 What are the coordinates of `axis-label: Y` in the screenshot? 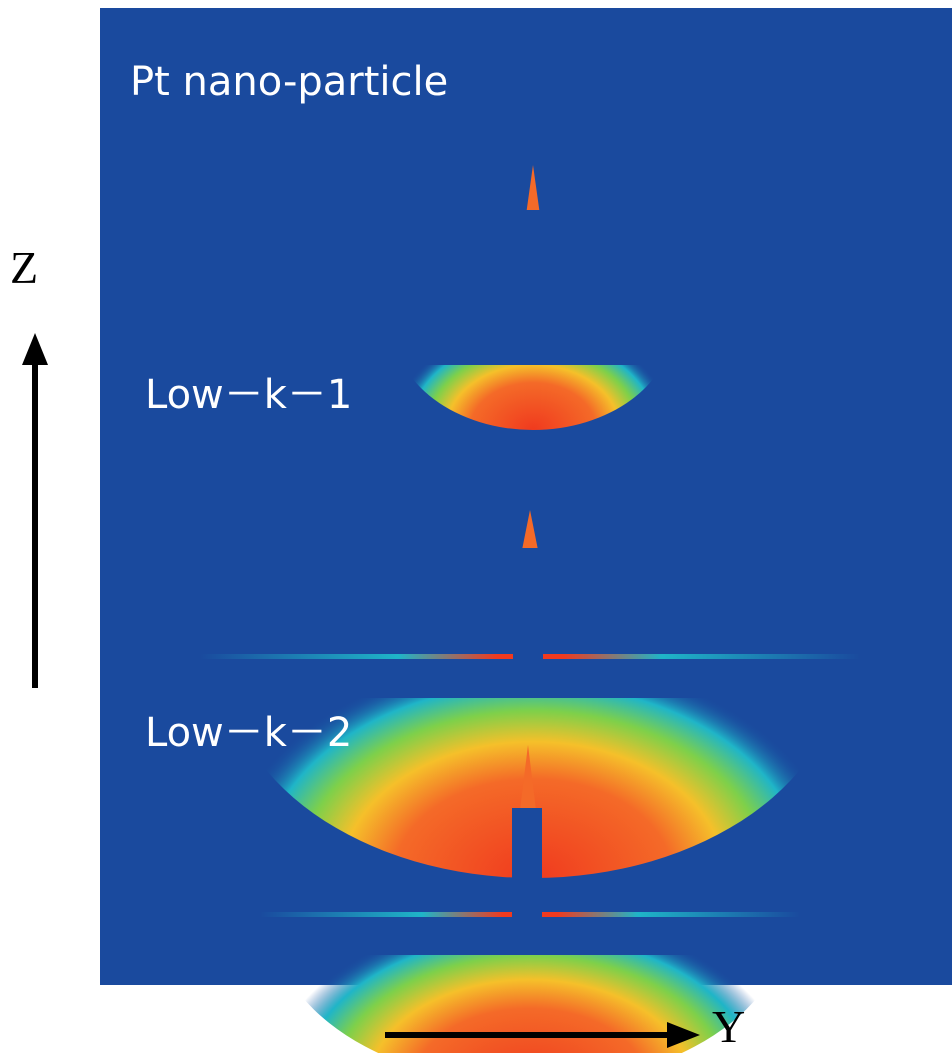 It's located at (728, 1026).